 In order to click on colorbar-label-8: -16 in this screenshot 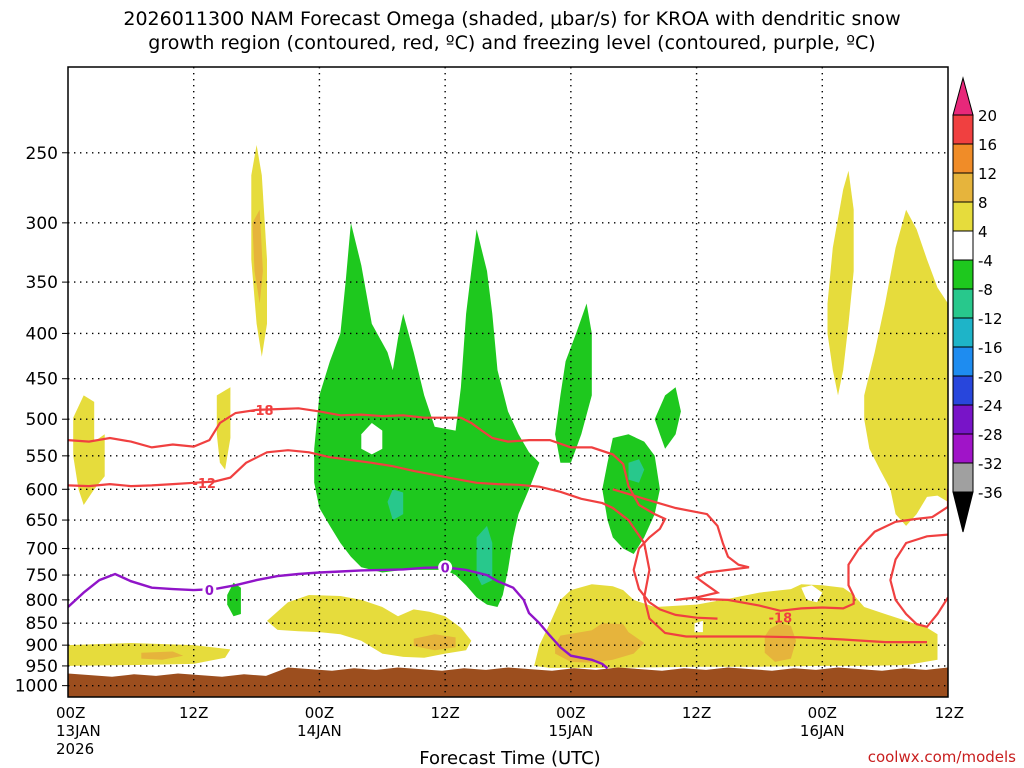, I will do `click(990, 348)`.